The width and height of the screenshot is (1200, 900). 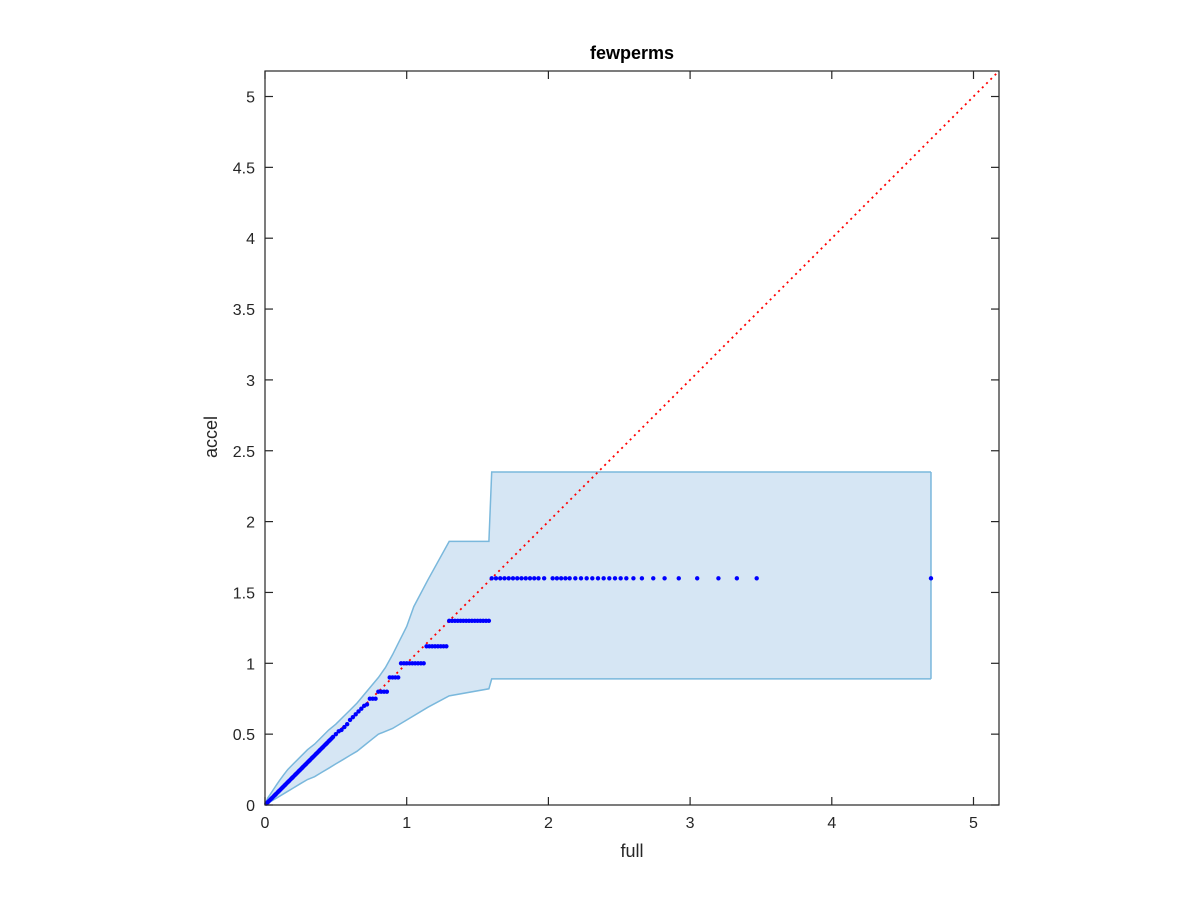 What do you see at coordinates (250, 664) in the screenshot?
I see `y-tick-label: 1` at bounding box center [250, 664].